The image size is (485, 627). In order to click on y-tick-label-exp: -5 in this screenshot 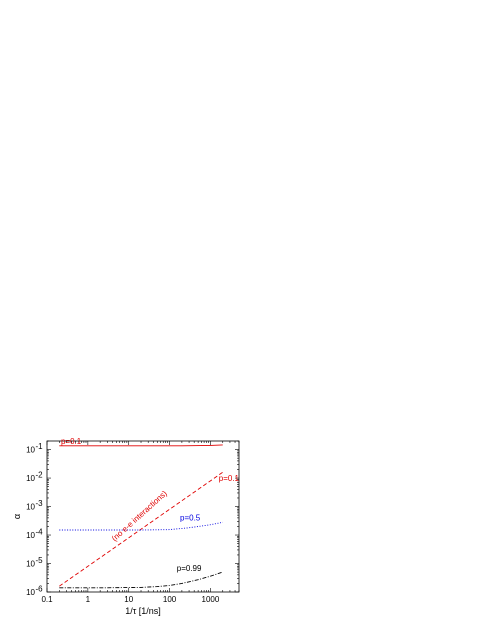, I will do `click(40, 560)`.